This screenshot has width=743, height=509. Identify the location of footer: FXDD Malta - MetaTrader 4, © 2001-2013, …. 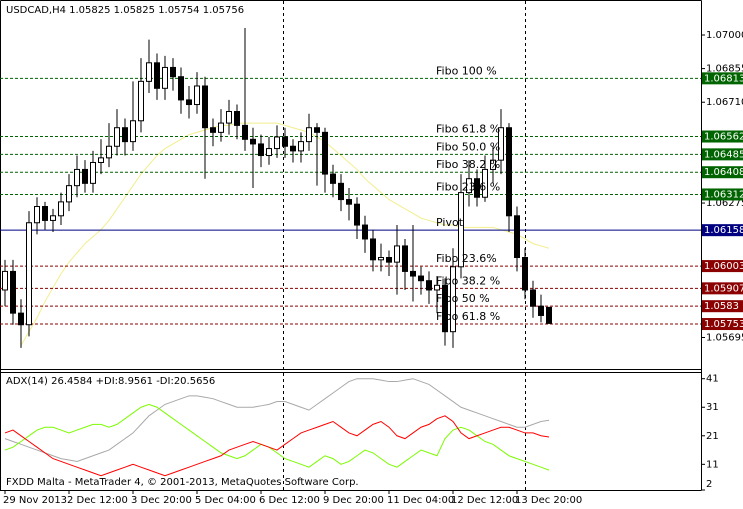
(182, 482).